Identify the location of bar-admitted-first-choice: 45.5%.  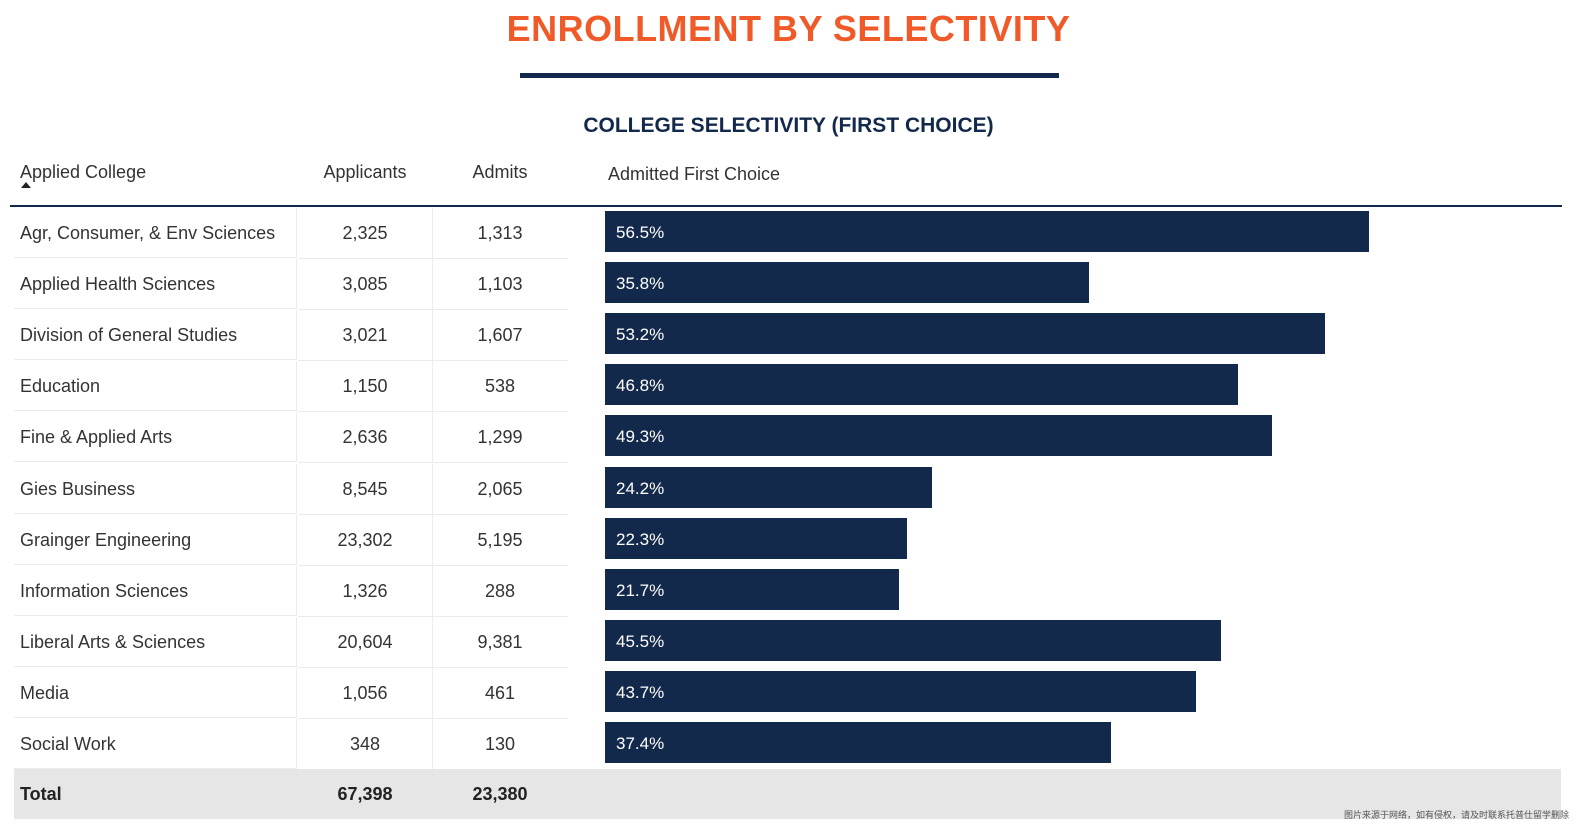
(913, 640).